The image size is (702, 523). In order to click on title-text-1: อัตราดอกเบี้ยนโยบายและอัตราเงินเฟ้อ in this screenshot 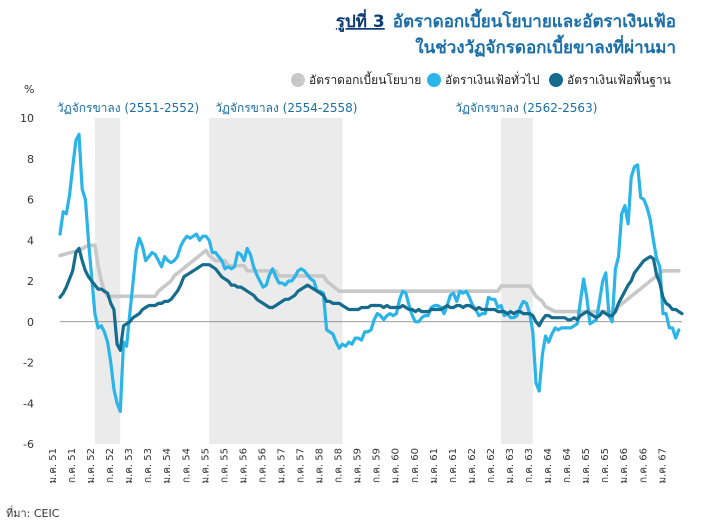, I will do `click(534, 20)`.